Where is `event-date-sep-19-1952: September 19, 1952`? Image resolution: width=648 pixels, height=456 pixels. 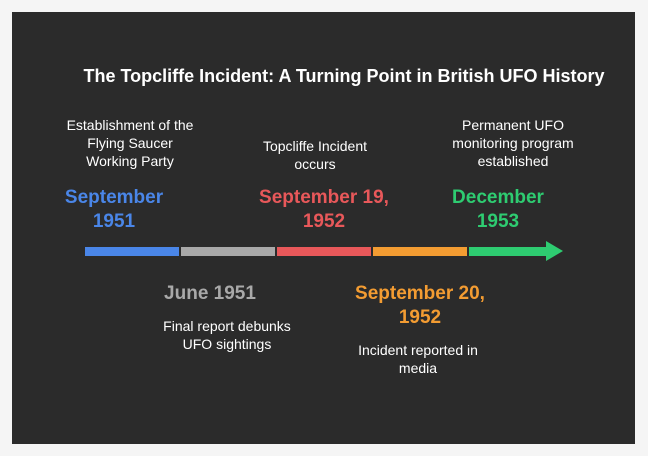
event-date-sep-19-1952: September 19, 1952 is located at coordinates (324, 209).